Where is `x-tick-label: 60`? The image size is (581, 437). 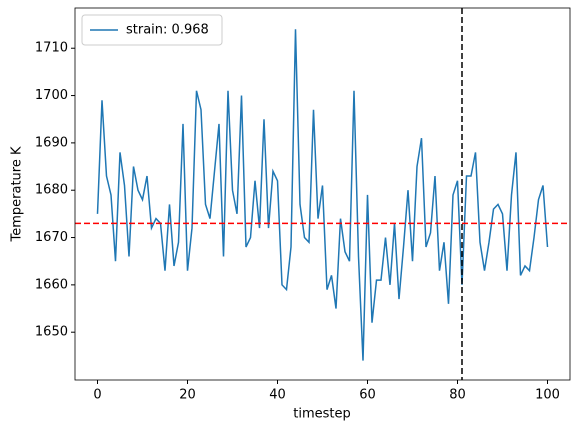
x-tick-label: 60 is located at coordinates (367, 395).